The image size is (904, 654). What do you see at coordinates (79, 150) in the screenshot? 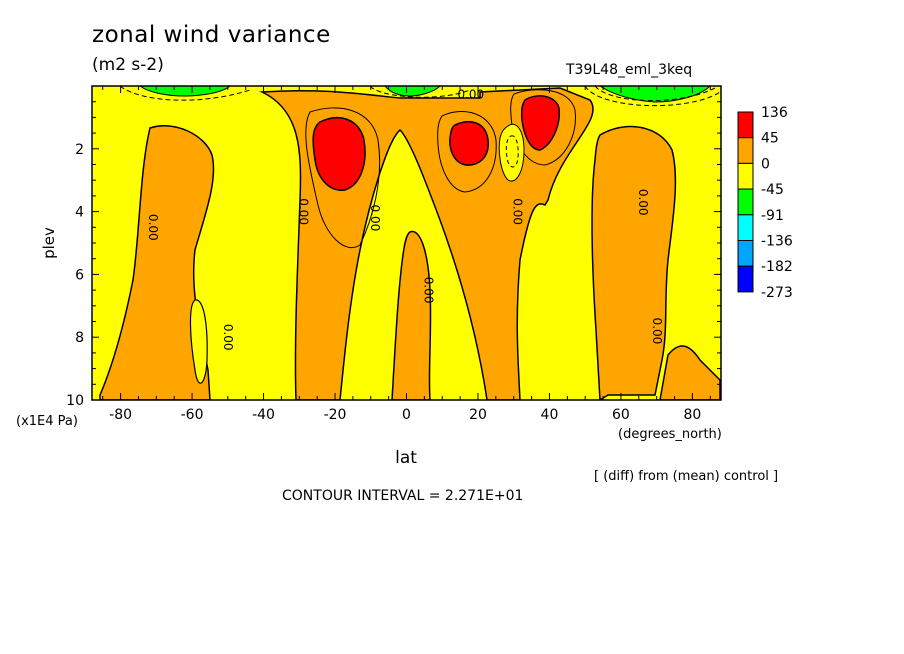
I see `y-tick-label: 2` at bounding box center [79, 150].